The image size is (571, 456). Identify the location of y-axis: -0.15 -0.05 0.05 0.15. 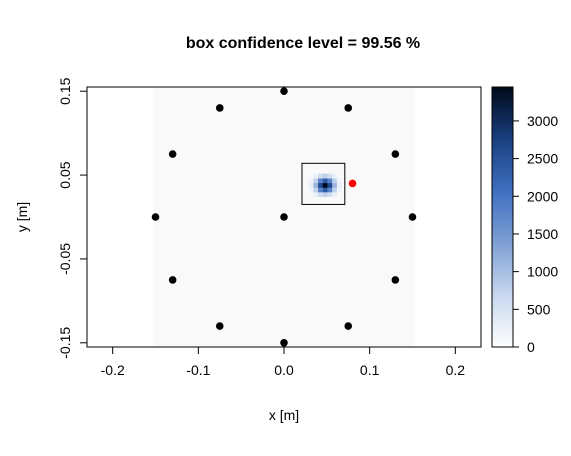
(72, 218).